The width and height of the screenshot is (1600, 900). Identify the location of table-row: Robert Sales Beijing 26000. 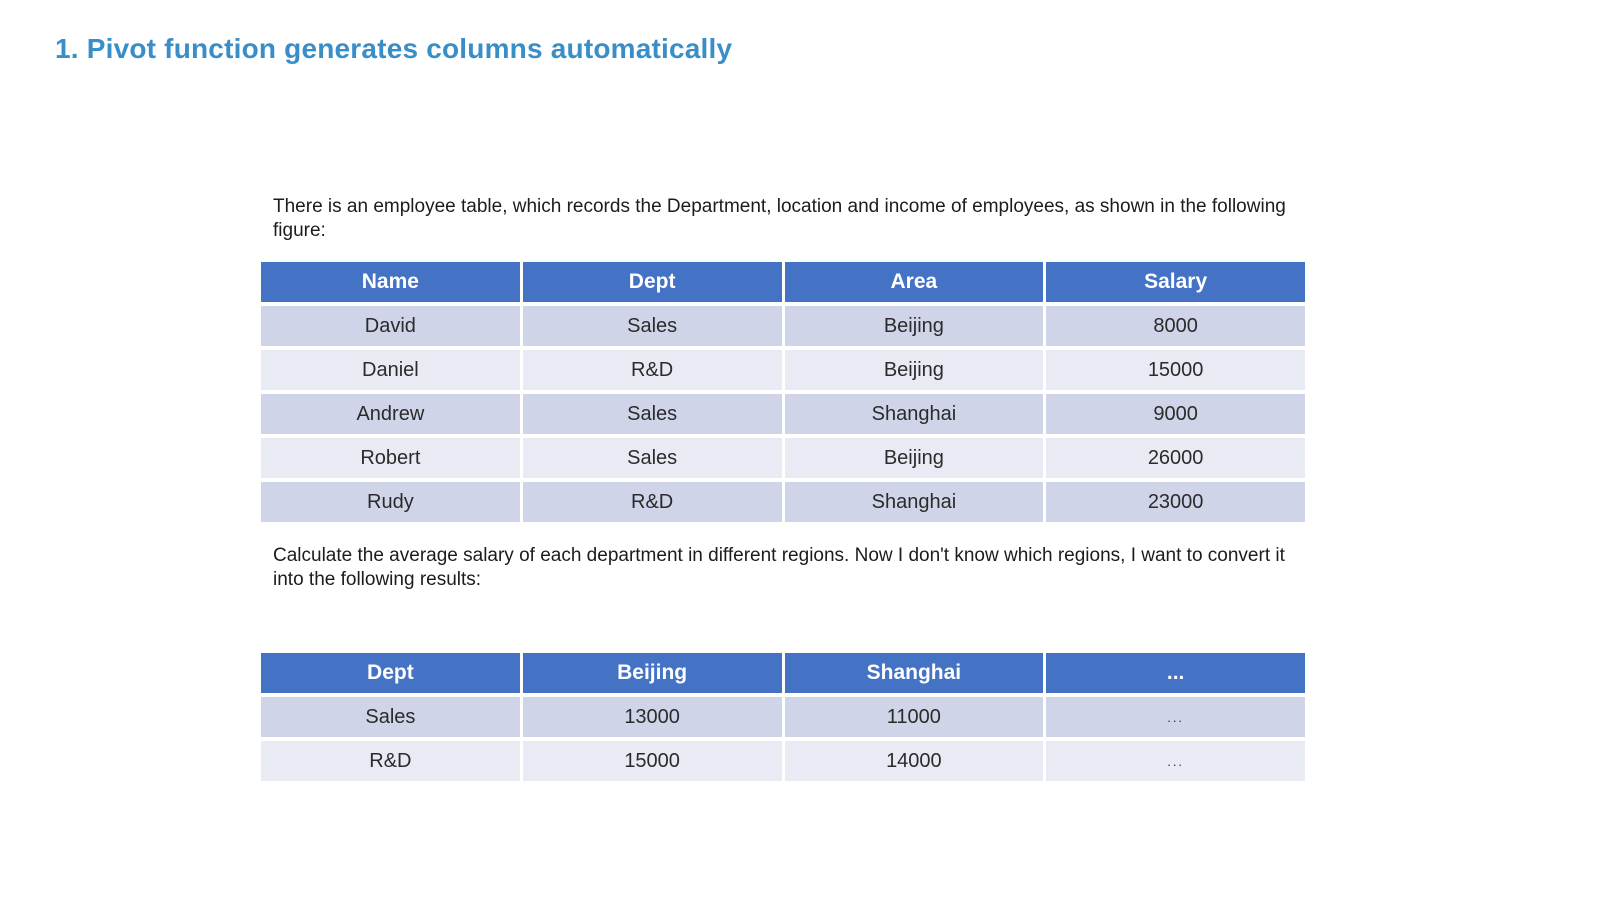
(783, 458).